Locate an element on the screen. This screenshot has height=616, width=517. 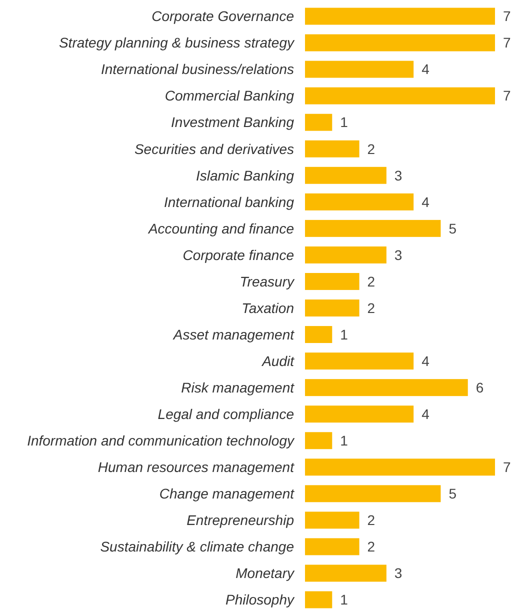
y-tick-label: Legal and compliance is located at coordinates (226, 414).